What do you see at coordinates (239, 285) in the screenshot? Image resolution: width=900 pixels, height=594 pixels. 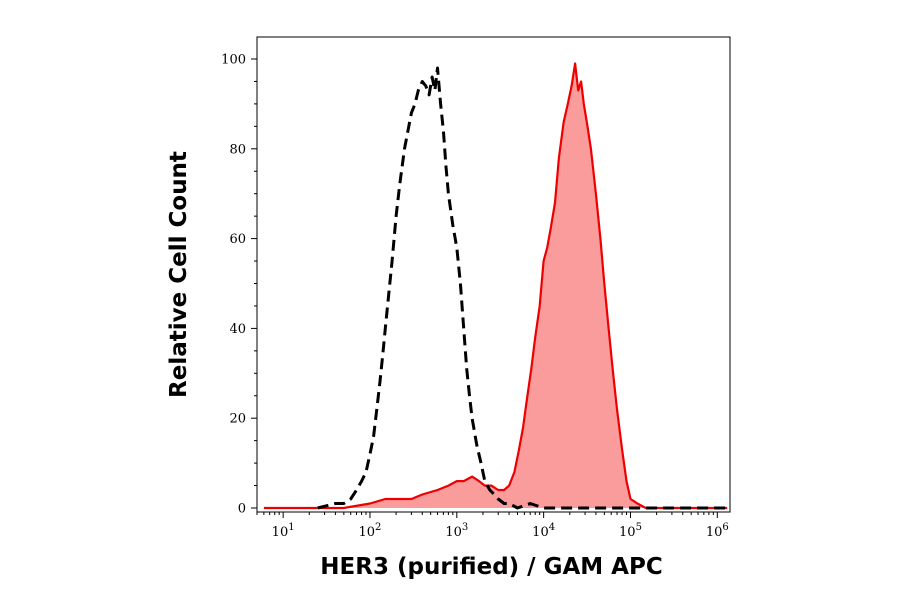 I see `y-axis: 0 20 40 60 80 100` at bounding box center [239, 285].